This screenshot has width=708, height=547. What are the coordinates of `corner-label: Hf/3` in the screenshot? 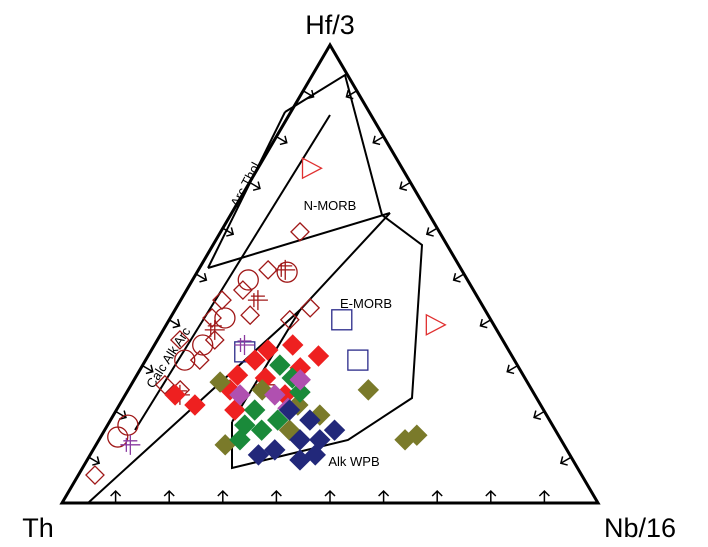 It's located at (330, 25).